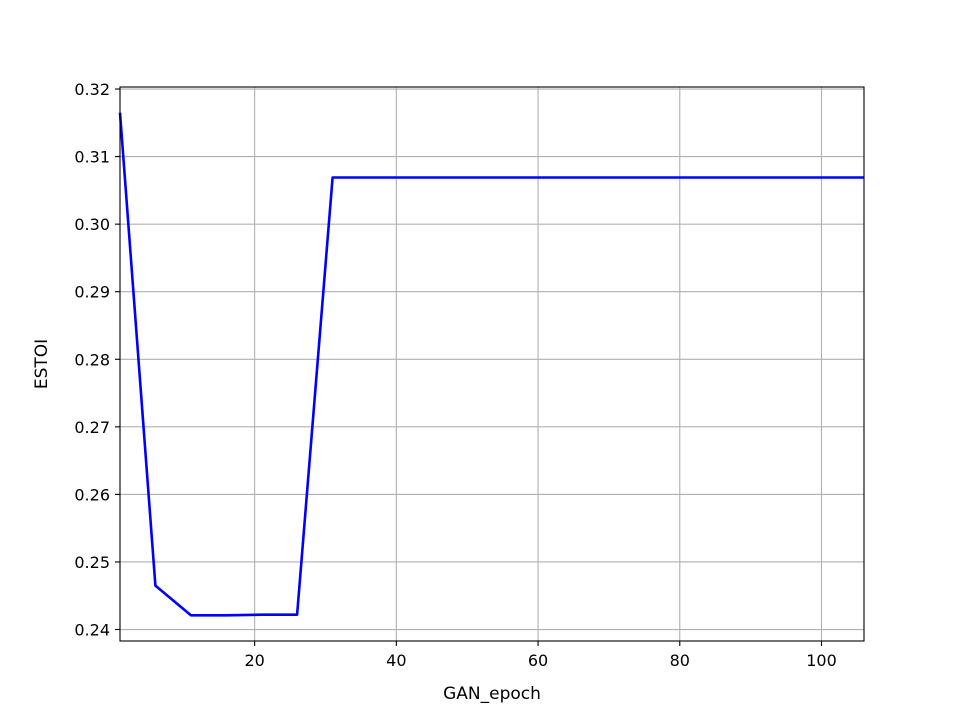 Image resolution: width=960 pixels, height=724 pixels. I want to click on y-tick-label: 0.28, so click(92, 359).